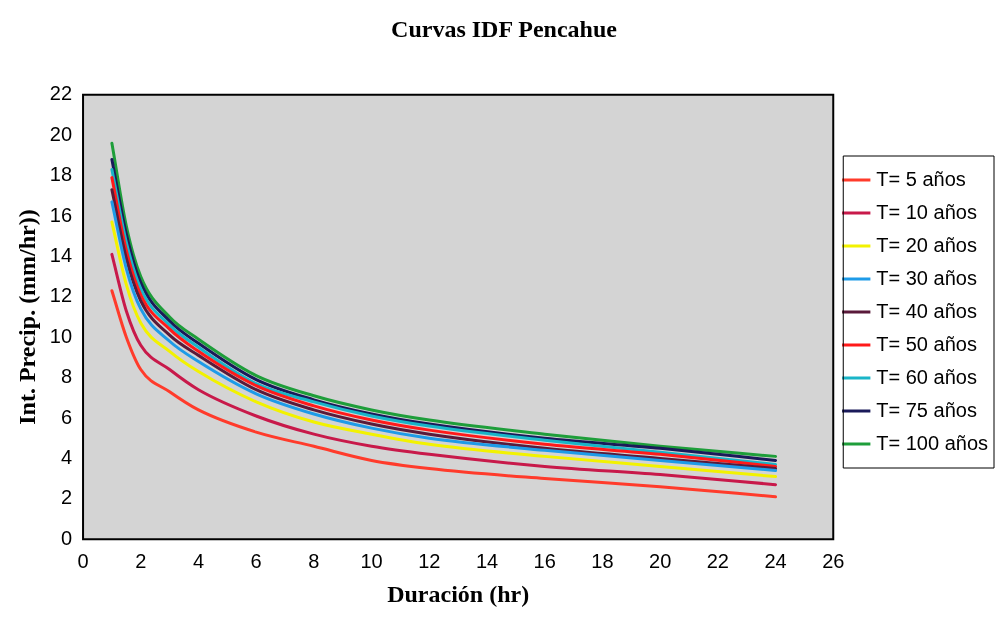 The width and height of the screenshot is (1002, 624). Describe the element at coordinates (833, 560) in the screenshot. I see `x-tick-label: 26` at that location.